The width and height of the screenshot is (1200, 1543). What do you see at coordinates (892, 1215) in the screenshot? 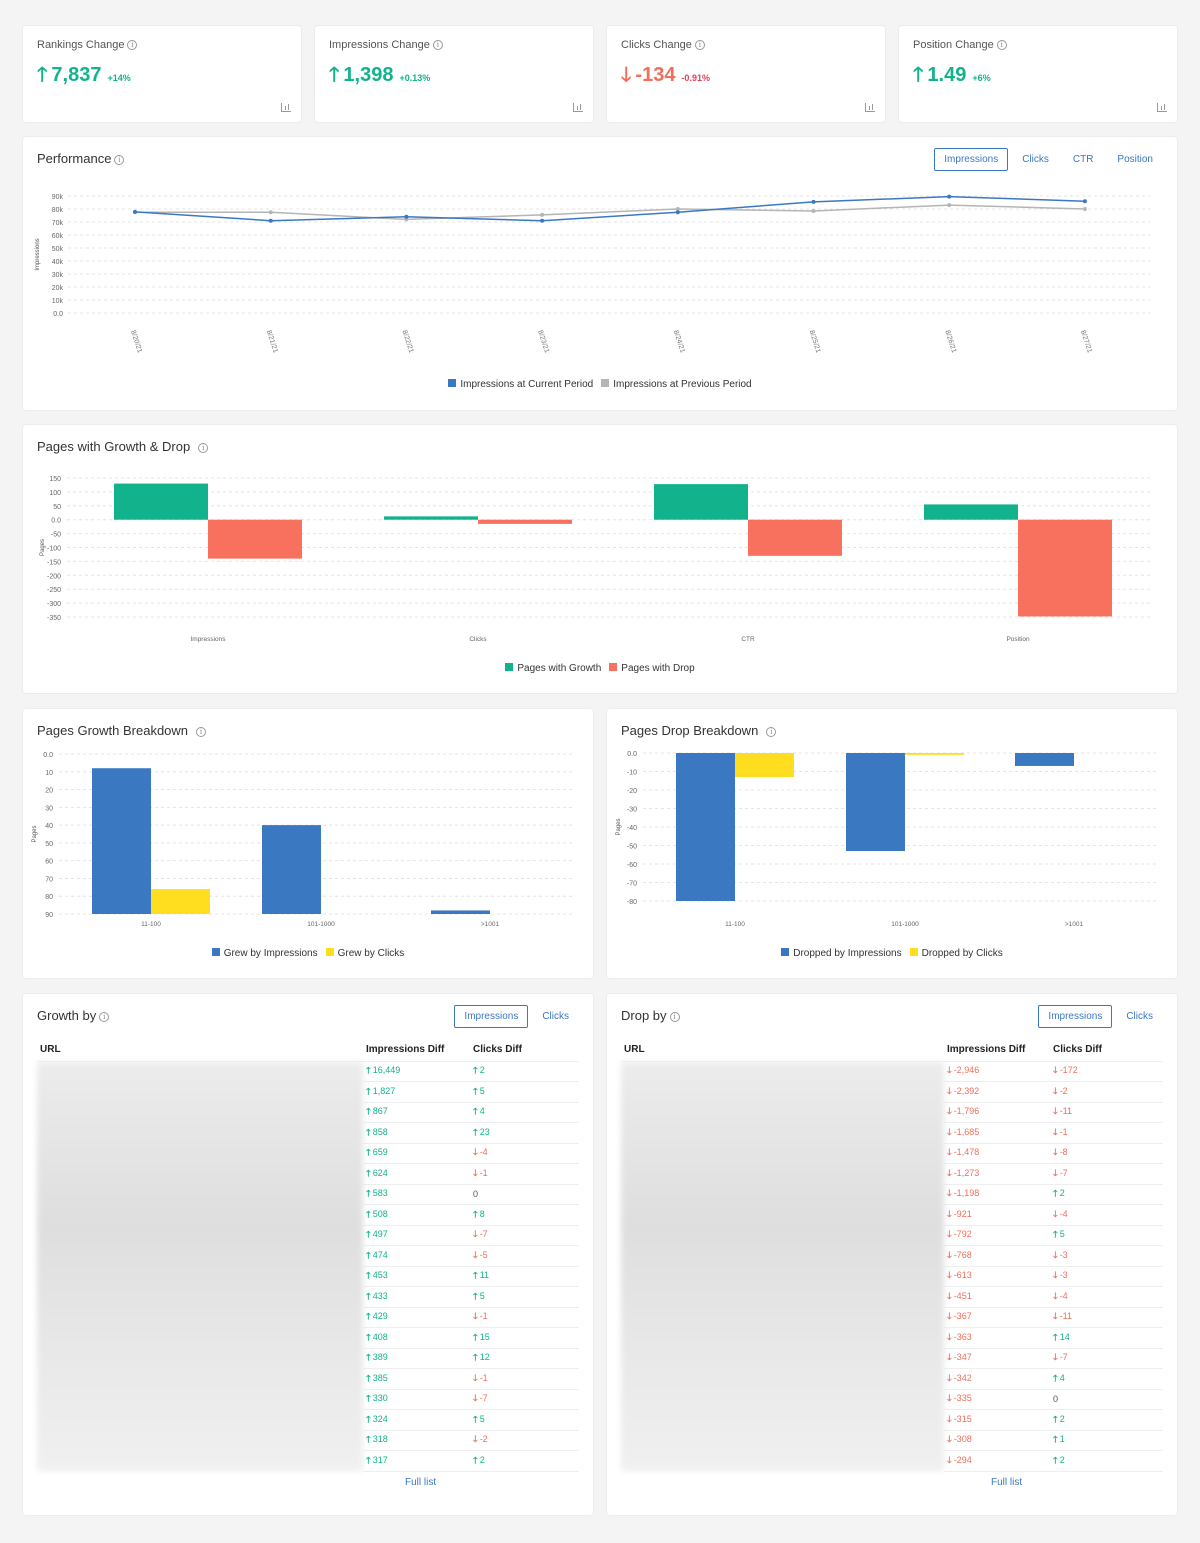
I see `table-row: 🡓 -921 🡓 -4` at bounding box center [892, 1215].